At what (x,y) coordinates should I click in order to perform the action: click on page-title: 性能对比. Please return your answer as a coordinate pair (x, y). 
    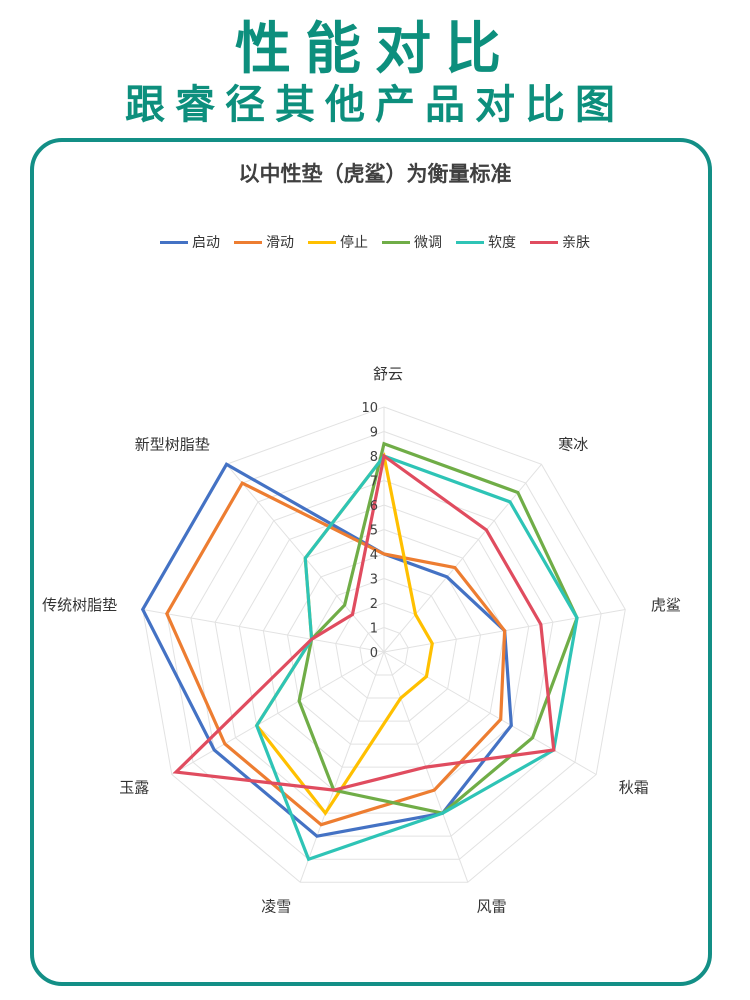
    Looking at the image, I should click on (375, 49).